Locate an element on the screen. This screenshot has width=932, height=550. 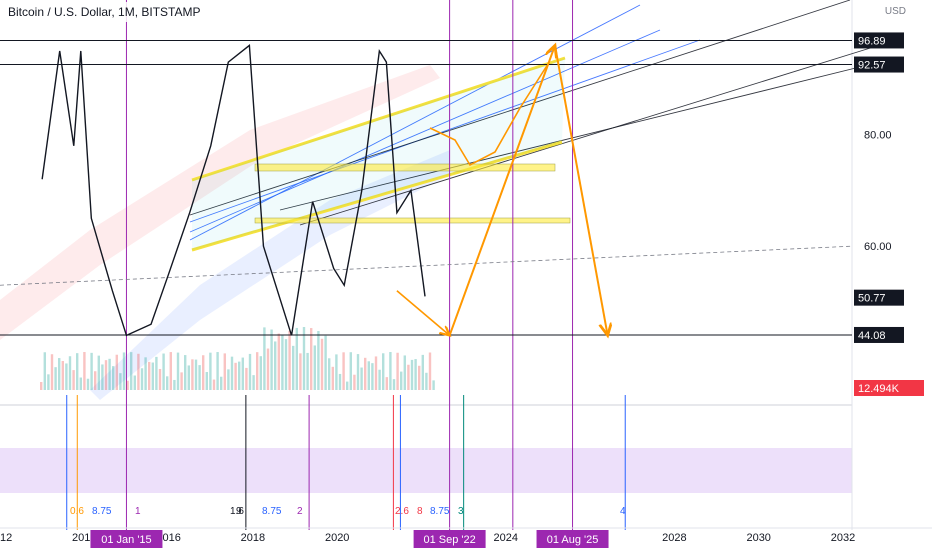
projection-arrows is located at coordinates (489, 115).